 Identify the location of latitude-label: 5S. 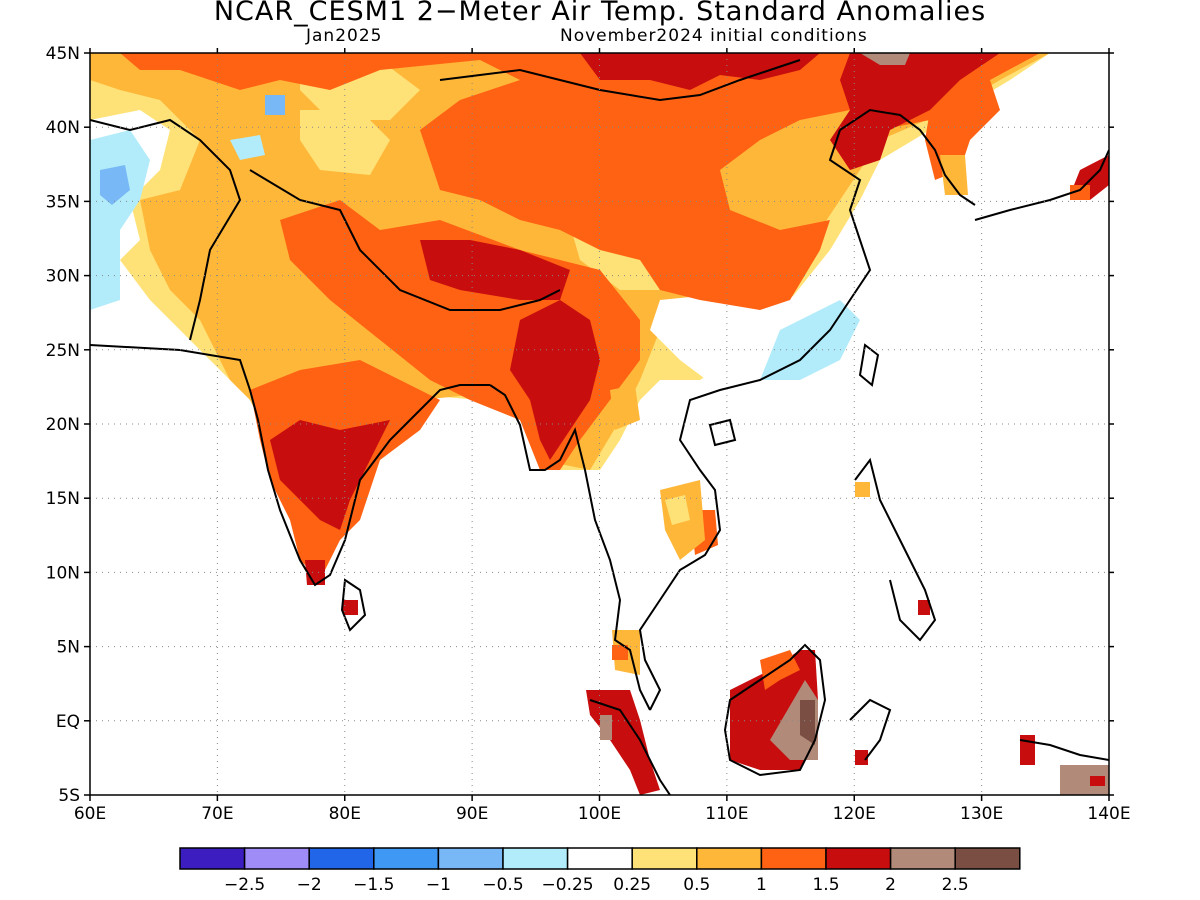
(69, 796).